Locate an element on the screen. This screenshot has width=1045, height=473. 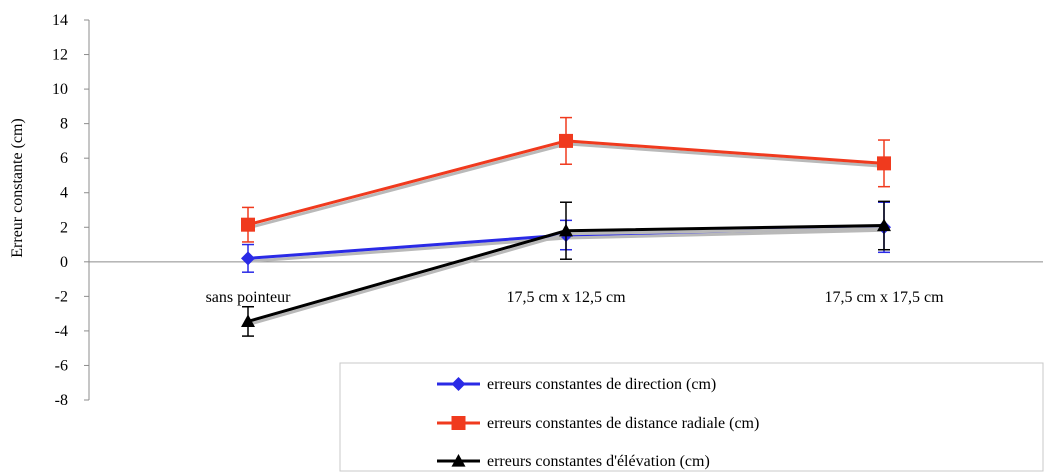
y-tick-label: -4 is located at coordinates (61, 331).